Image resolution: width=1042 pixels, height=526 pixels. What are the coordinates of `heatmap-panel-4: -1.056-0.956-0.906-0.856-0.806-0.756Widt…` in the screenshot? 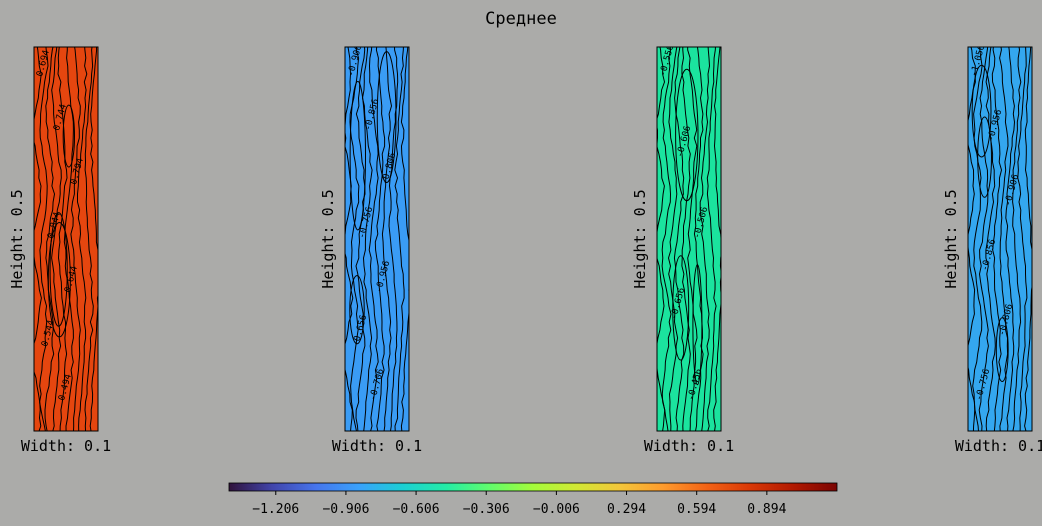 It's located at (992, 250).